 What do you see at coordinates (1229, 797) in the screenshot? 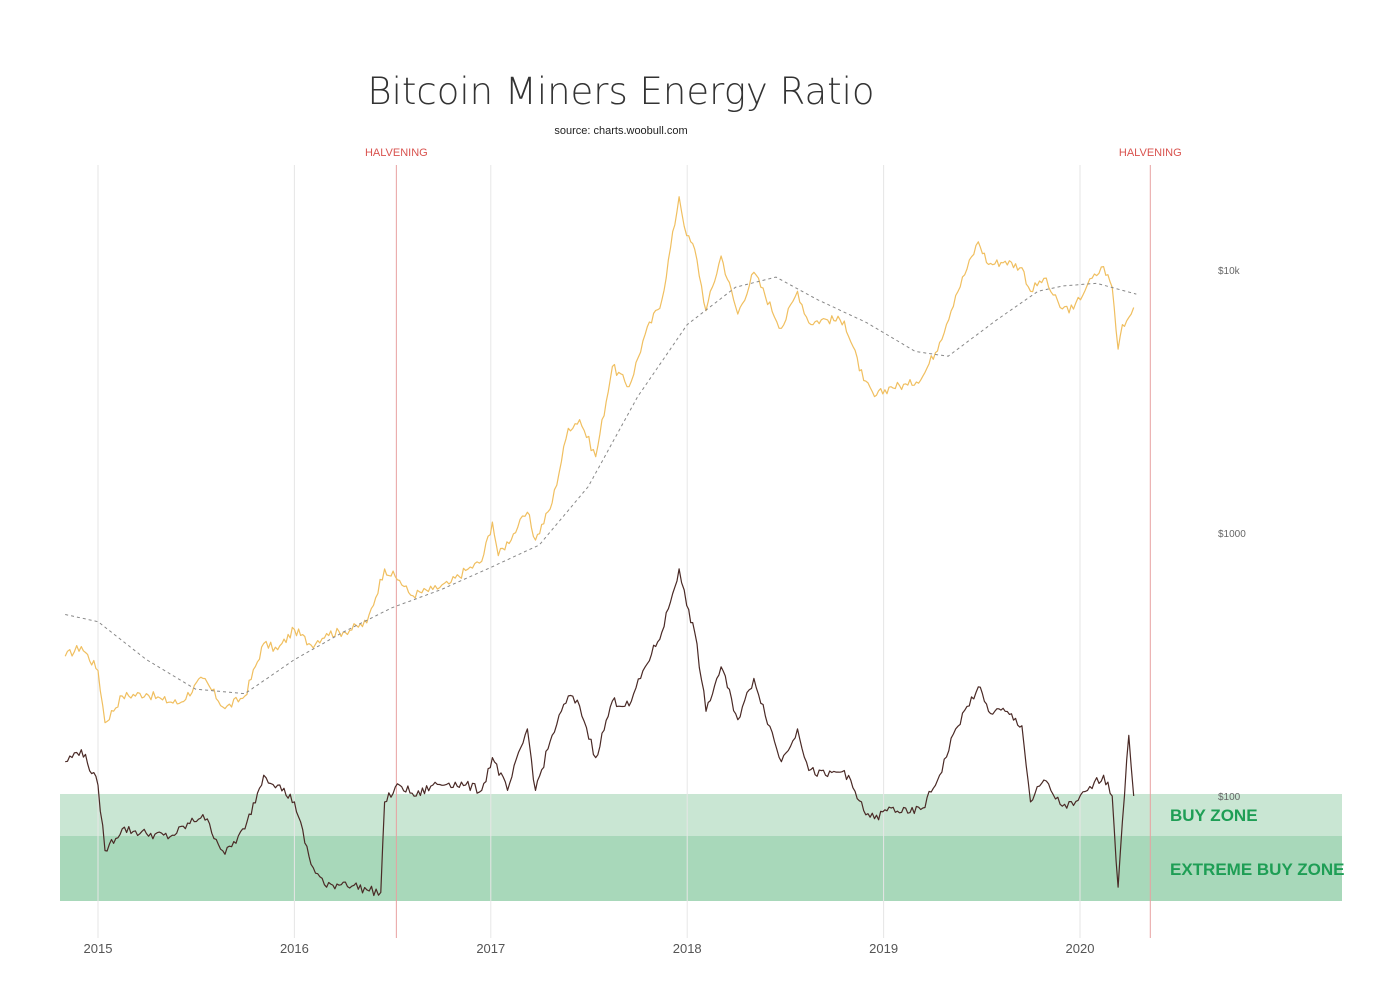
I see `y-tick-label: $100` at bounding box center [1229, 797].